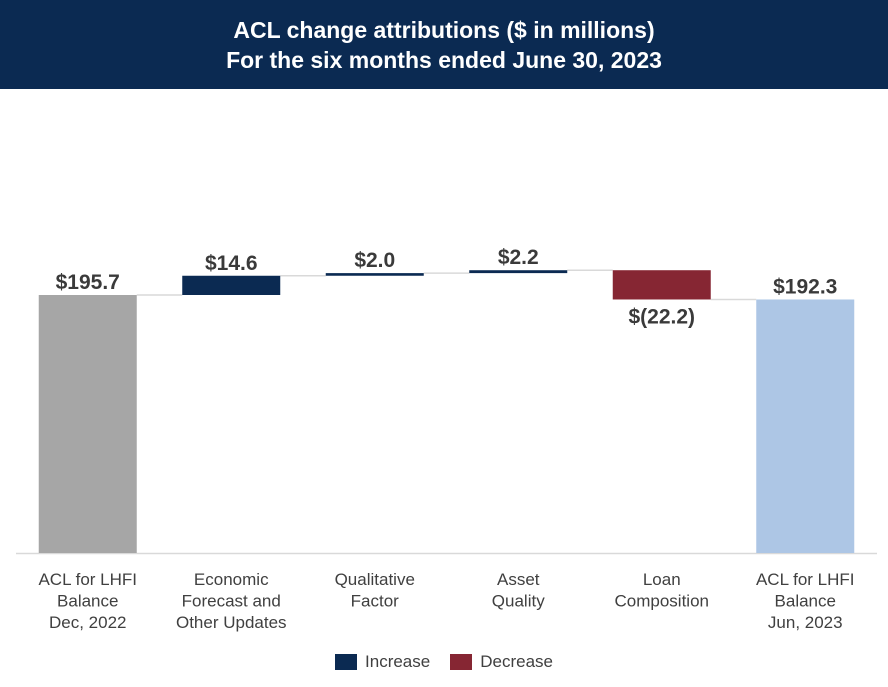  Describe the element at coordinates (444, 29) in the screenshot. I see `chart-title: ACL change attributions ($ in millions)` at that location.